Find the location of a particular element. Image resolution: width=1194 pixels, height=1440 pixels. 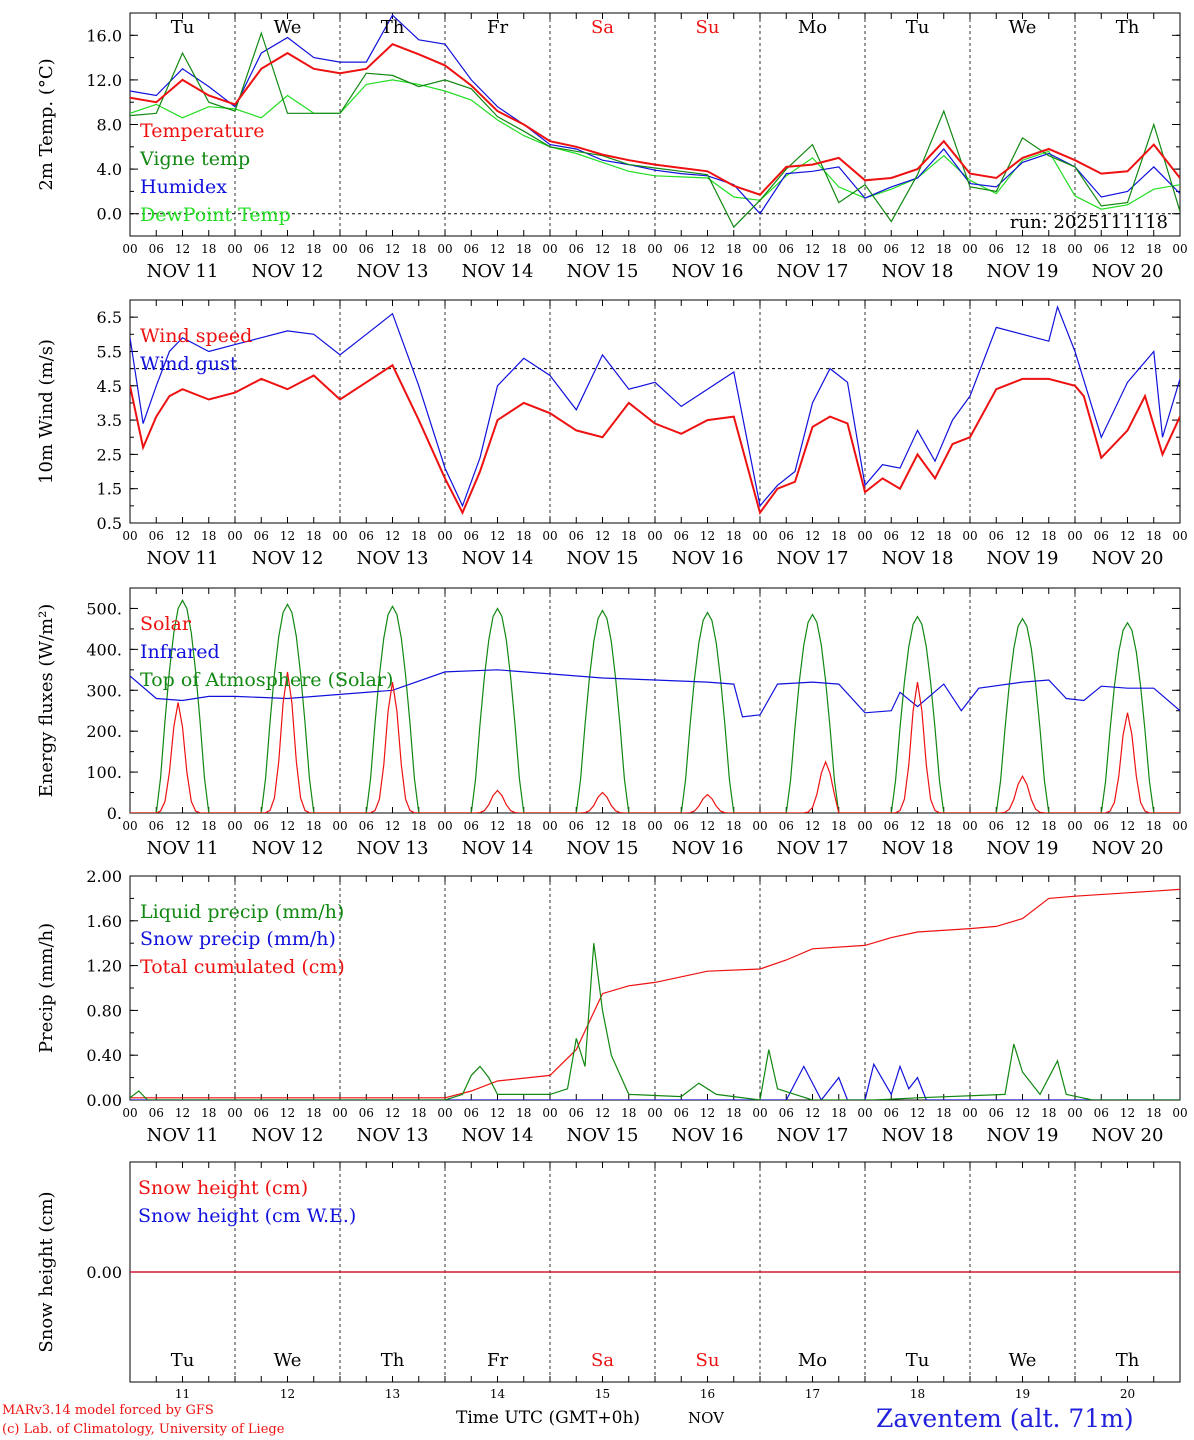

legend-entry: Snow height (cm W.E.) is located at coordinates (247, 1216).